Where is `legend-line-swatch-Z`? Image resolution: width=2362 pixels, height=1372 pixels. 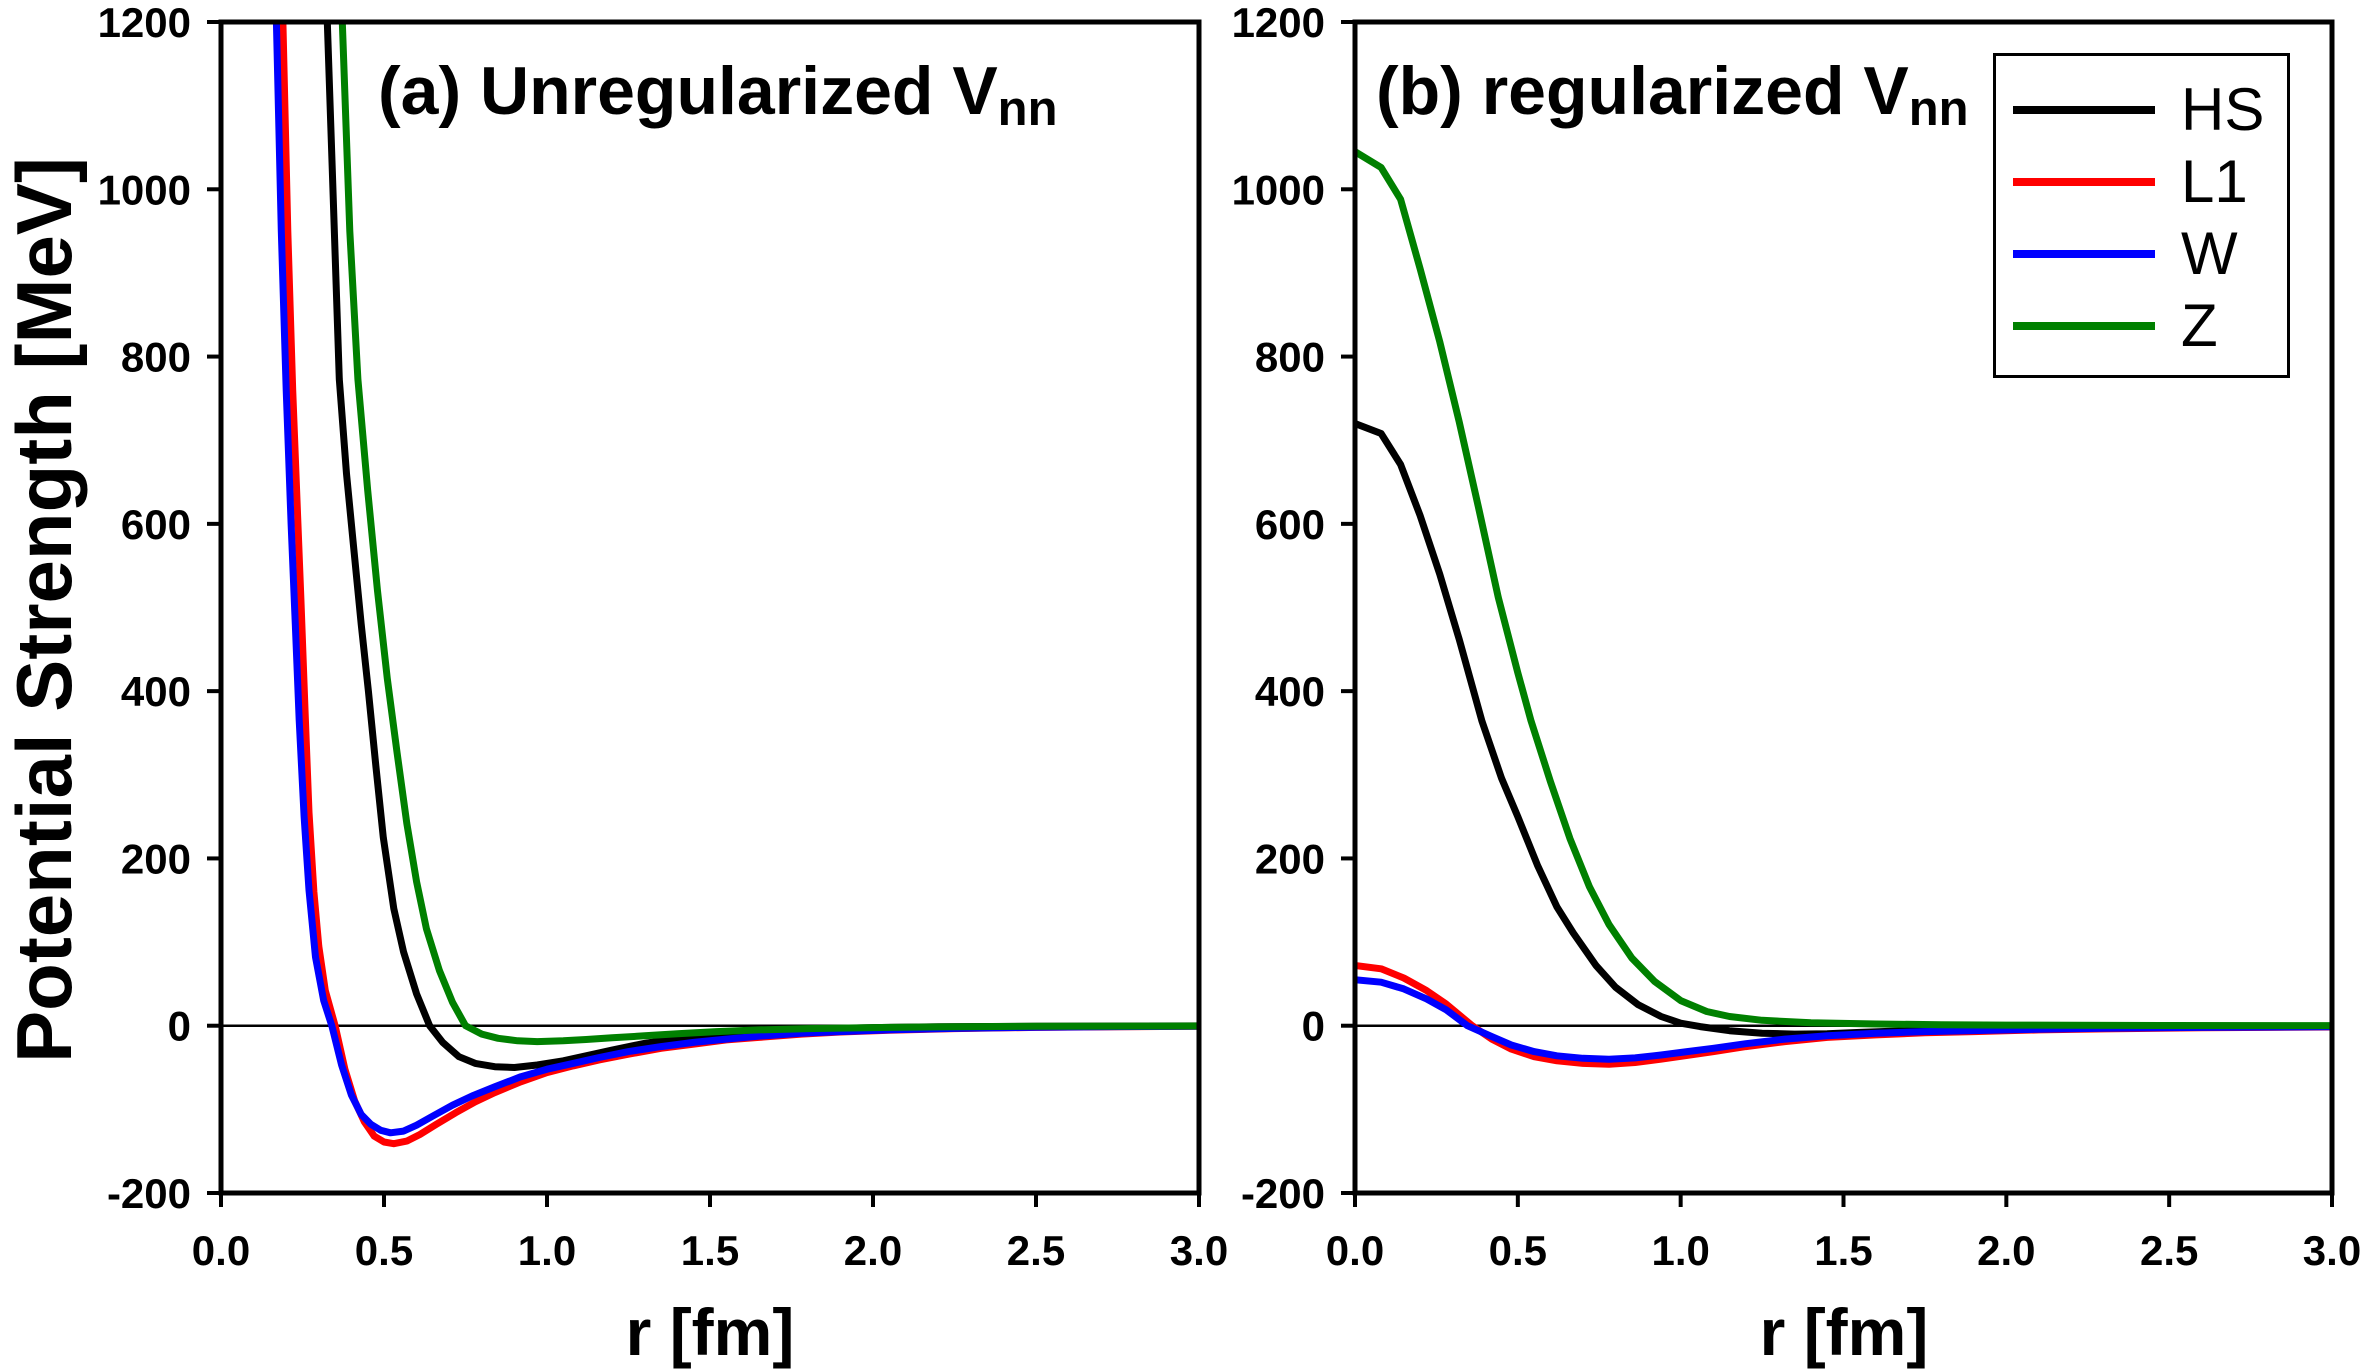
legend-line-swatch-Z is located at coordinates (2084, 326).